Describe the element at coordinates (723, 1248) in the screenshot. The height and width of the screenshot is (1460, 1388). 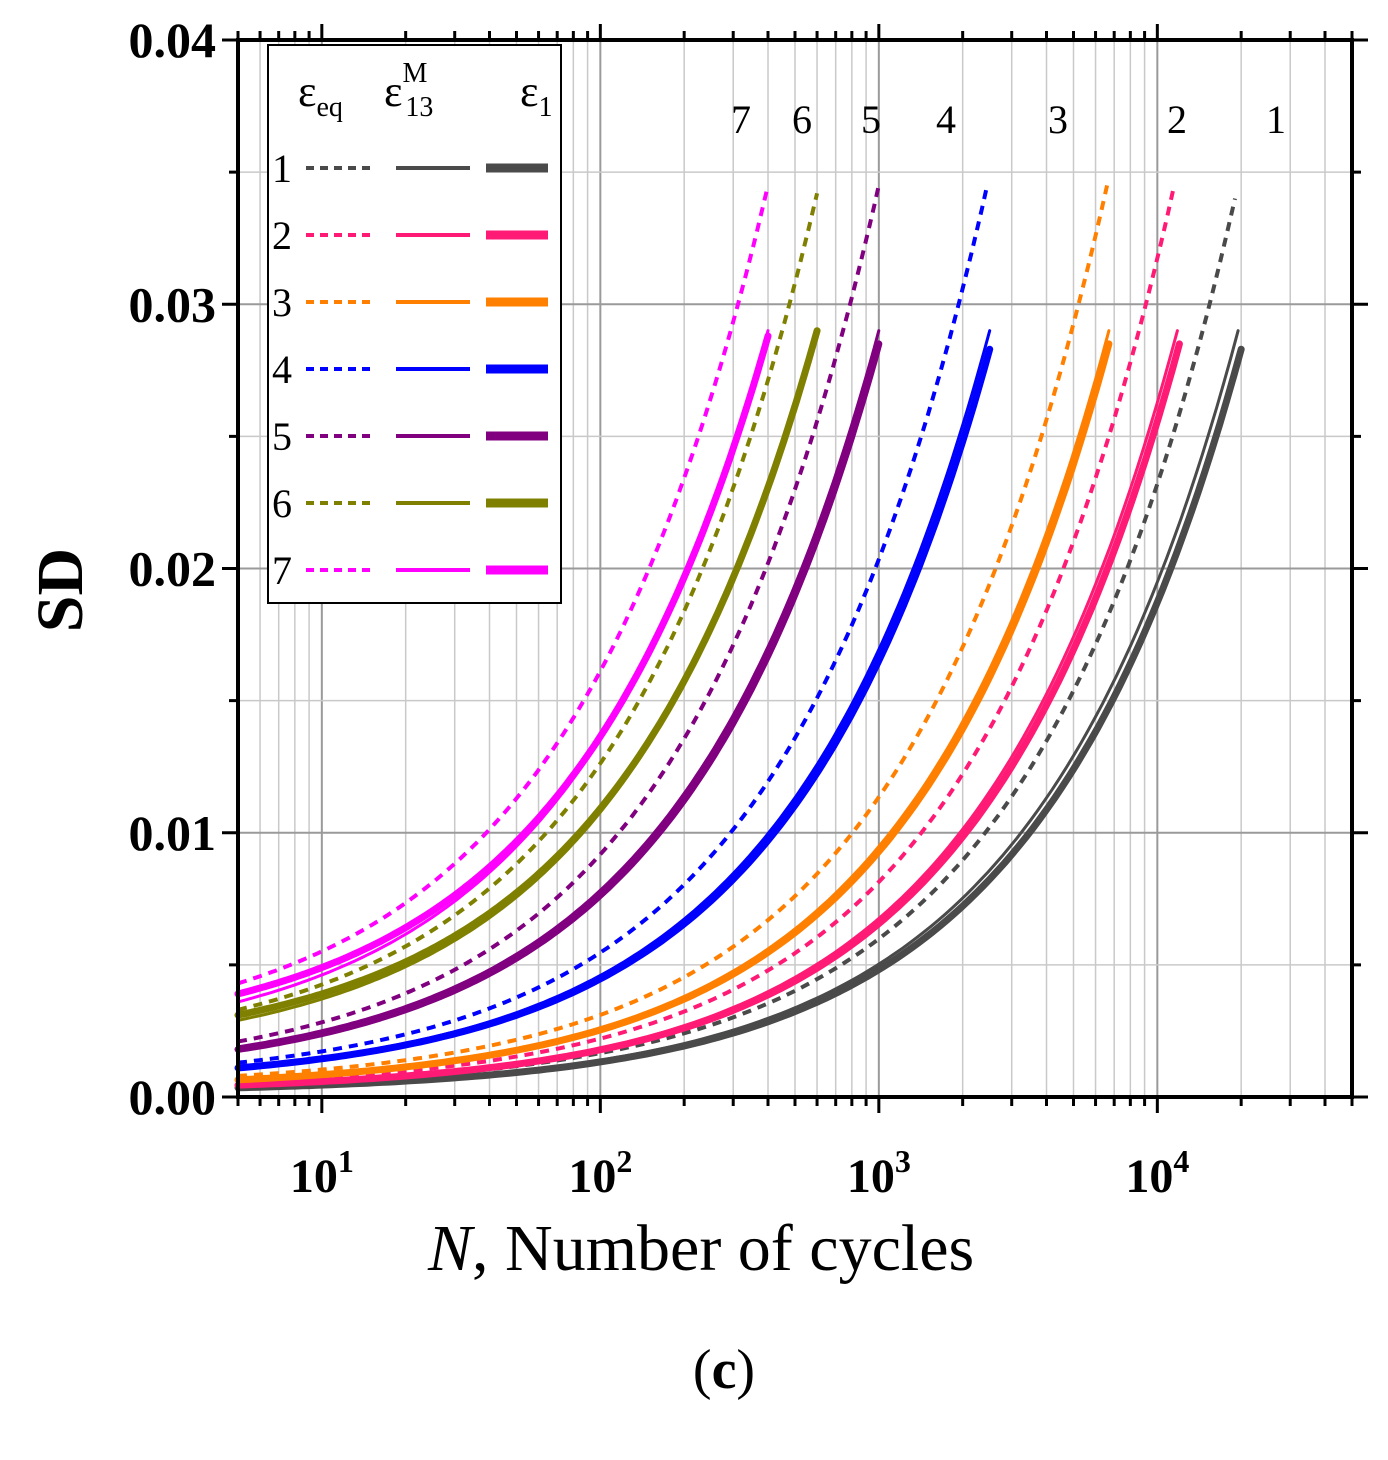
I see `x-axis-text: , Number of cycles` at that location.